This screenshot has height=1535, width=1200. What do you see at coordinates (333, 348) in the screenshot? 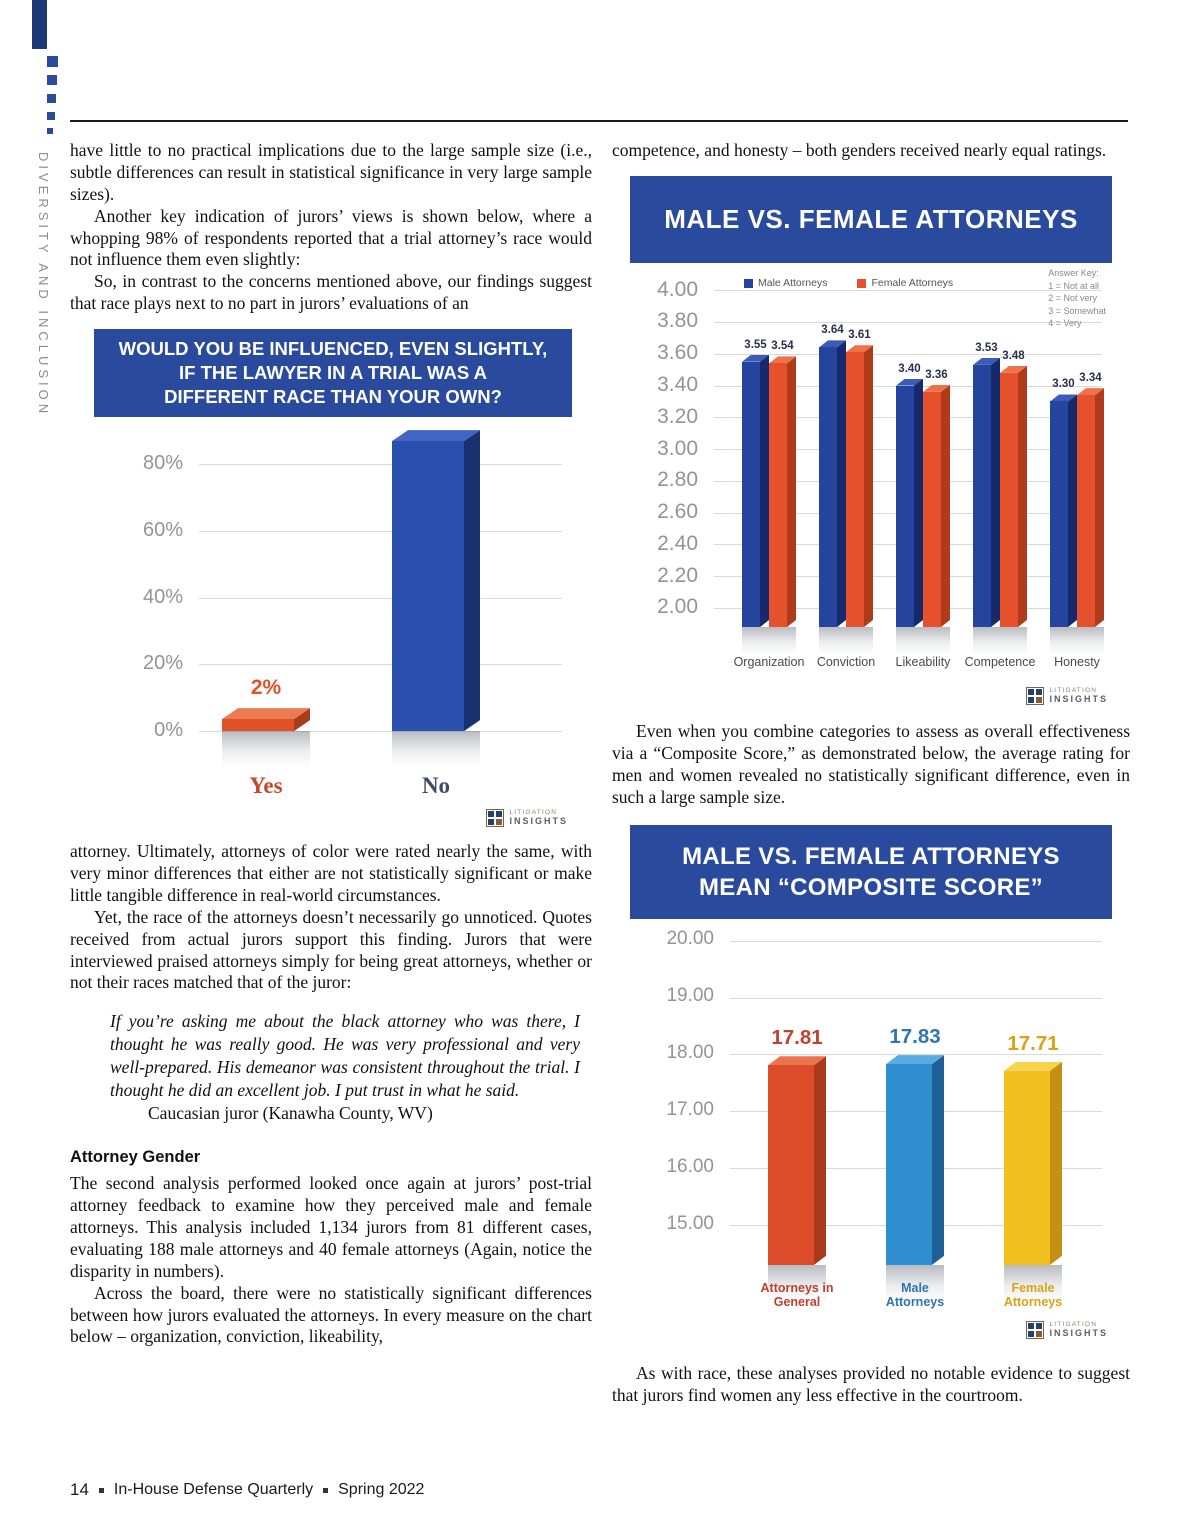
I see `chart-title-line: WOULD YOU BE INFLUENCED, EVEN SLIGHTLY,` at bounding box center [333, 348].